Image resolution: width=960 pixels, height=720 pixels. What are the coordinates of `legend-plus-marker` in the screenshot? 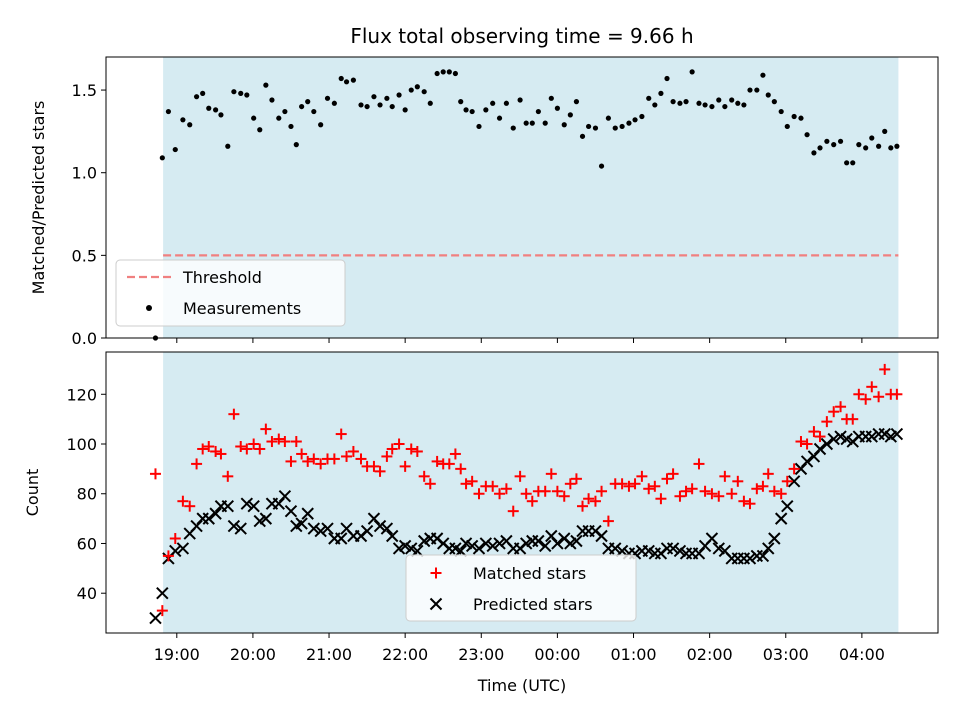 It's located at (436, 573).